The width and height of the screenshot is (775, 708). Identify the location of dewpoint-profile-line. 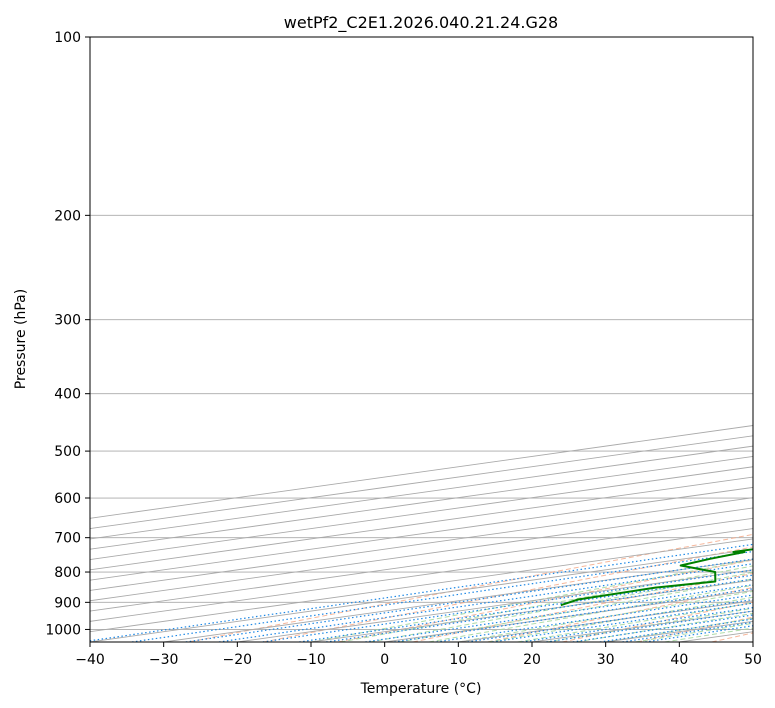
(656, 577).